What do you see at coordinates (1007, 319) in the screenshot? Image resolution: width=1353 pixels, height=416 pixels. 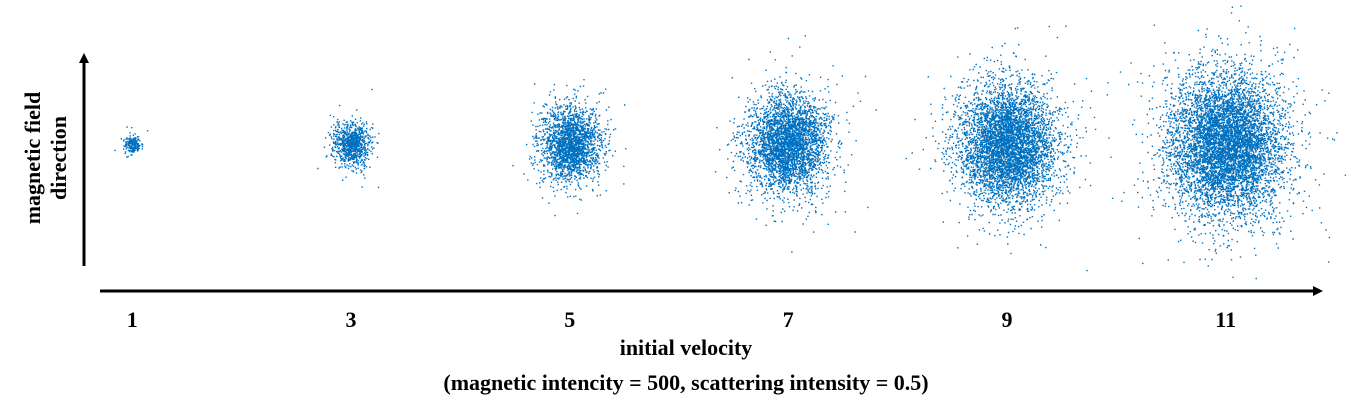 I see `x-tick-label: 9` at bounding box center [1007, 319].